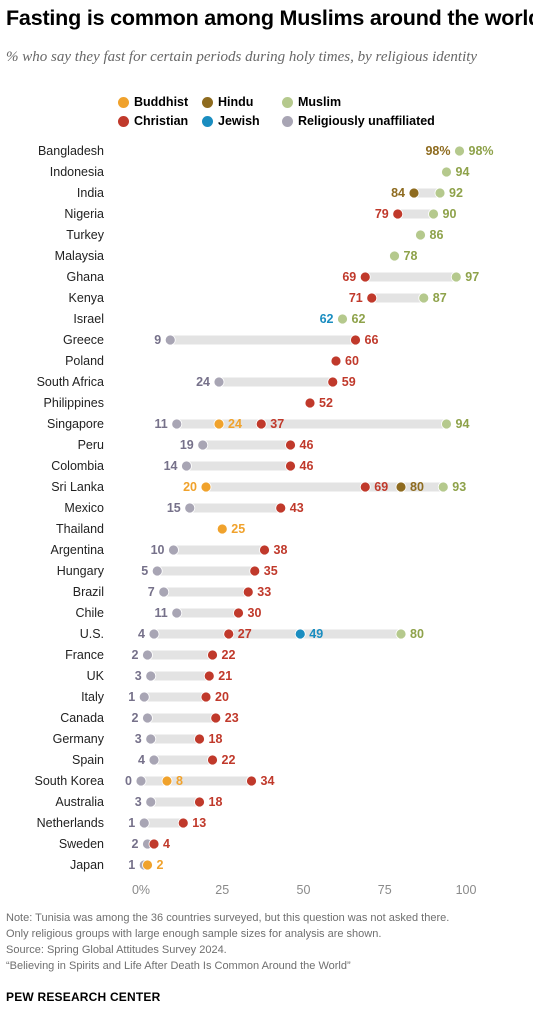 The image size is (533, 1024). I want to click on value-label-religiously-unaffiliated-japan: 1, so click(131, 865).